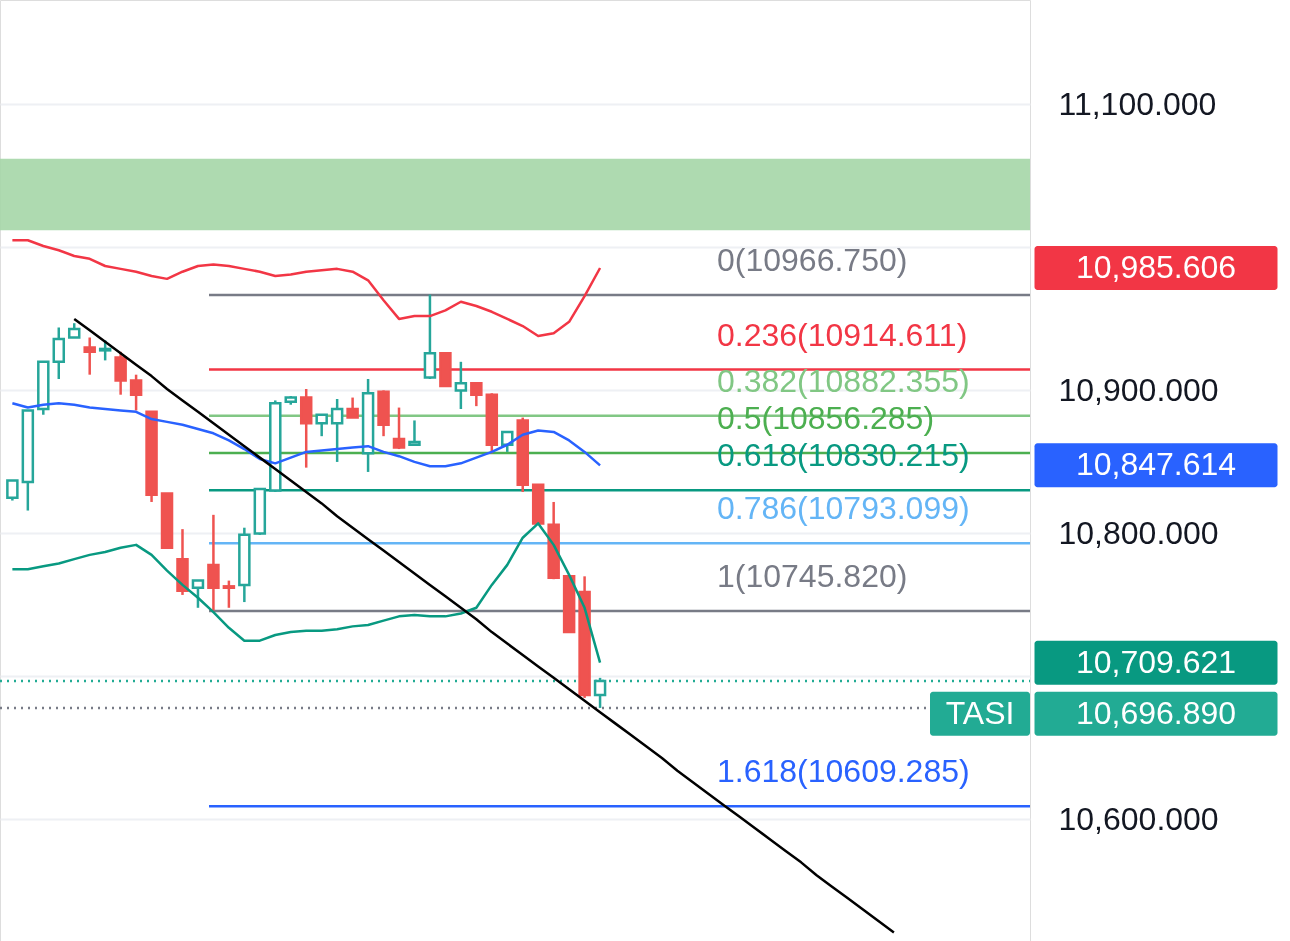 The image size is (1290, 941). What do you see at coordinates (812, 575) in the screenshot?
I see `ref-line-label: 1(10745.820)` at bounding box center [812, 575].